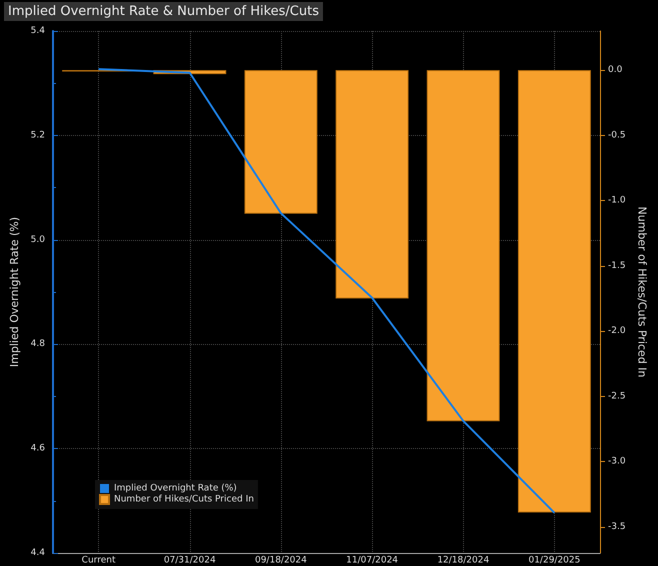  I want to click on y2-tick-label: -2.0, so click(617, 331).